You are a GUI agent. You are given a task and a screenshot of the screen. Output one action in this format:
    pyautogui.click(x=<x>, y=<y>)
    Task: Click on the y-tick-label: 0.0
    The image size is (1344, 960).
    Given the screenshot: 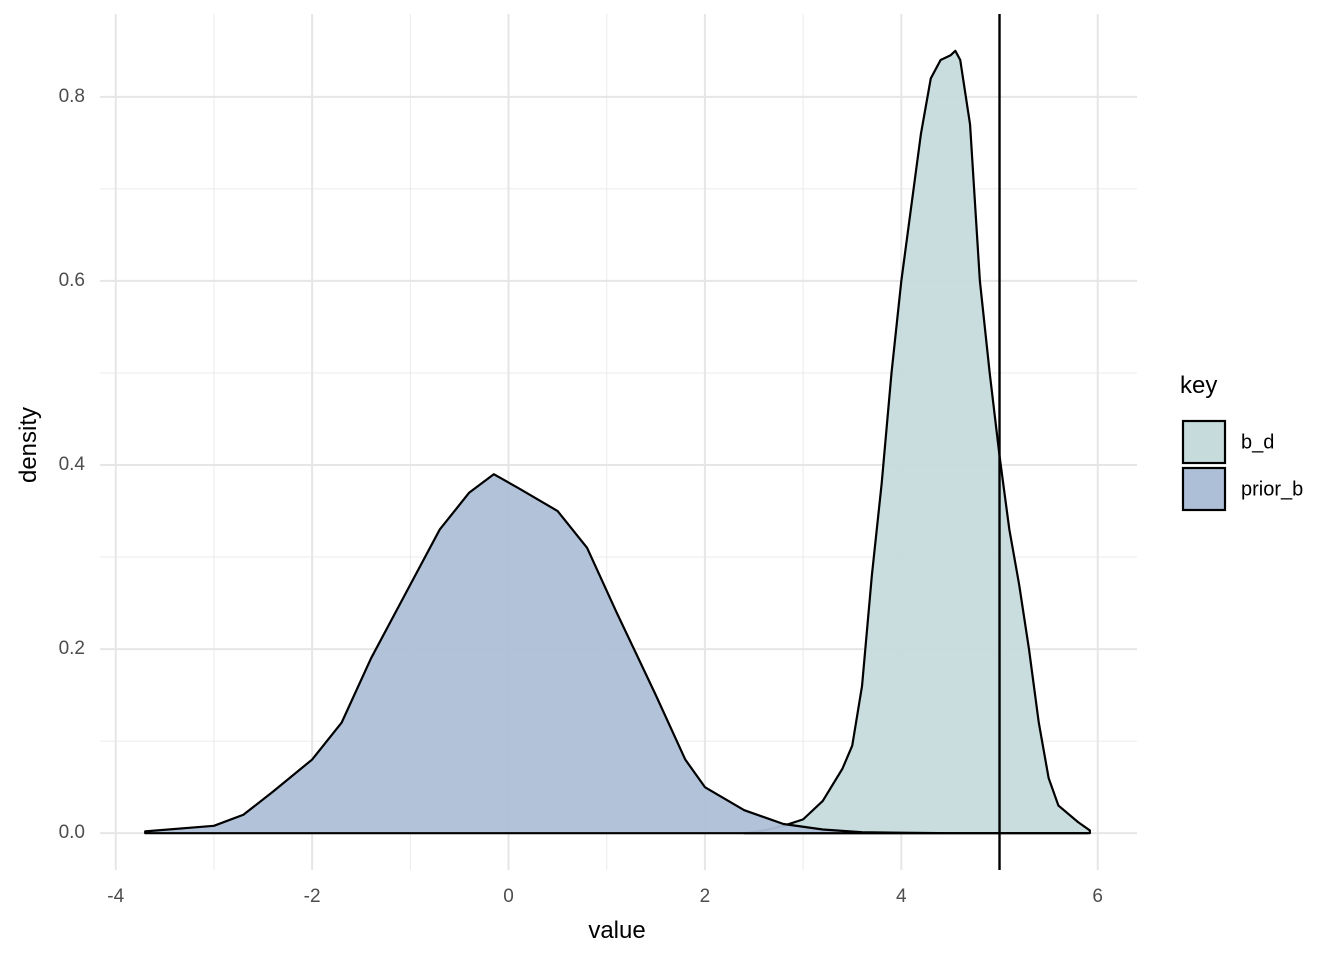 What is the action you would take?
    pyautogui.click(x=72, y=832)
    